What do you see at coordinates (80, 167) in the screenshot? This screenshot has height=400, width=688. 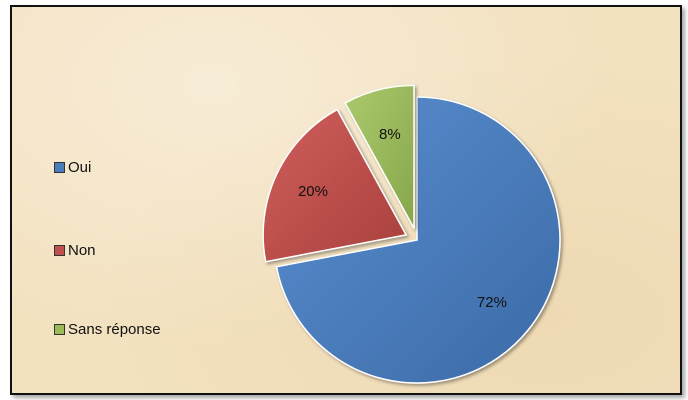 I see `legend-label-oui: Oui` at bounding box center [80, 167].